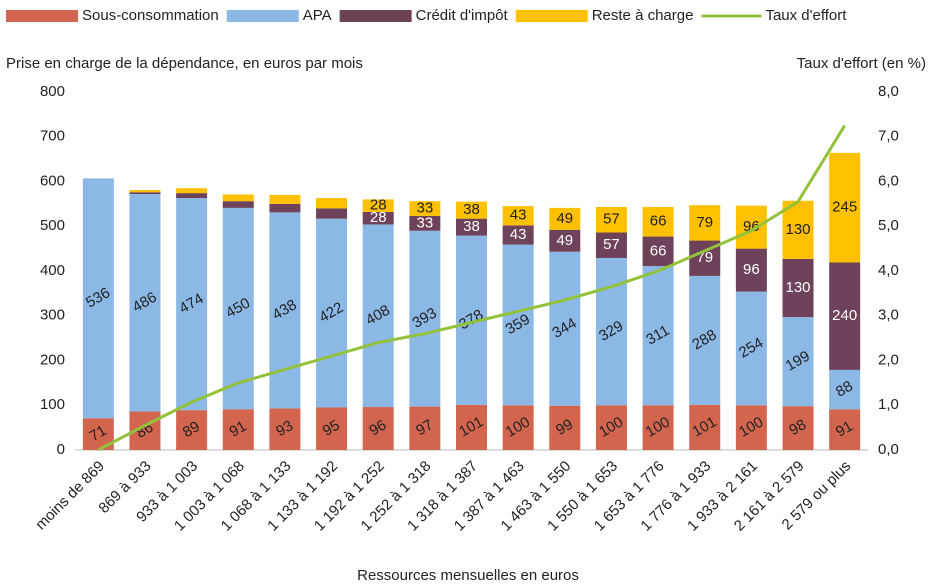 The width and height of the screenshot is (932, 586). What do you see at coordinates (806, 15) in the screenshot?
I see `legend-label: Taux d'effort` at bounding box center [806, 15].